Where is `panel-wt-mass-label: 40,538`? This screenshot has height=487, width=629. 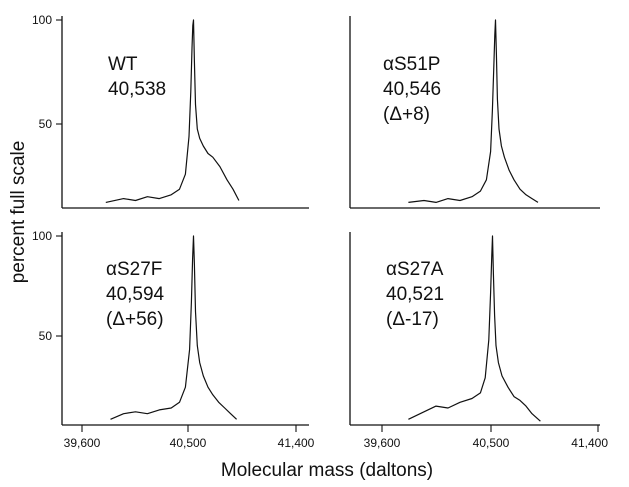 panel-wt-mass-label: 40,538 is located at coordinates (137, 89).